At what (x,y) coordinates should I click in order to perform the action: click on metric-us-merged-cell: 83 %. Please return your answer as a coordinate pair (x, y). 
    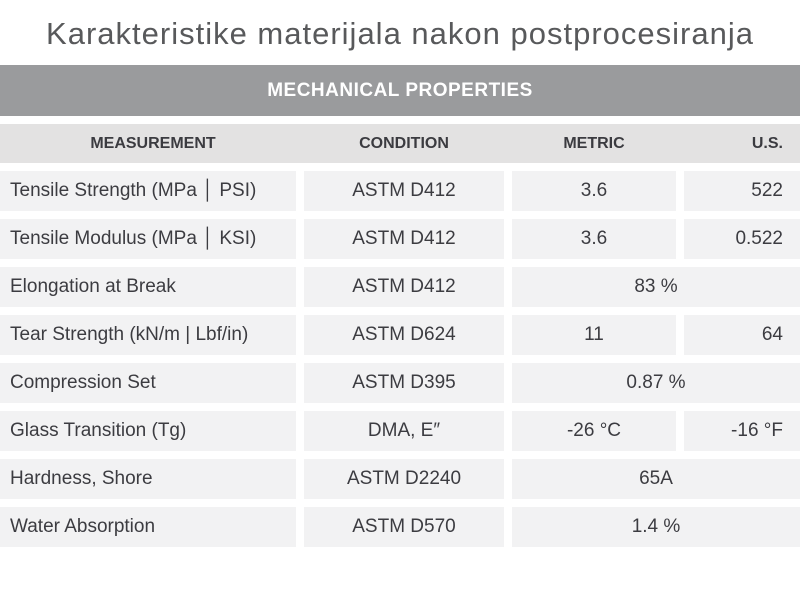
    Looking at the image, I should click on (656, 287).